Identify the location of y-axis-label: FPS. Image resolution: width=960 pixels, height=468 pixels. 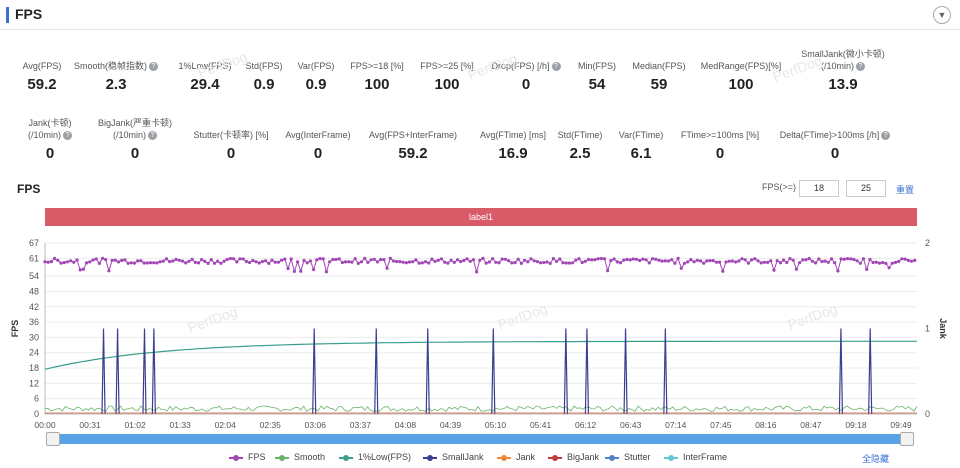
(15, 329).